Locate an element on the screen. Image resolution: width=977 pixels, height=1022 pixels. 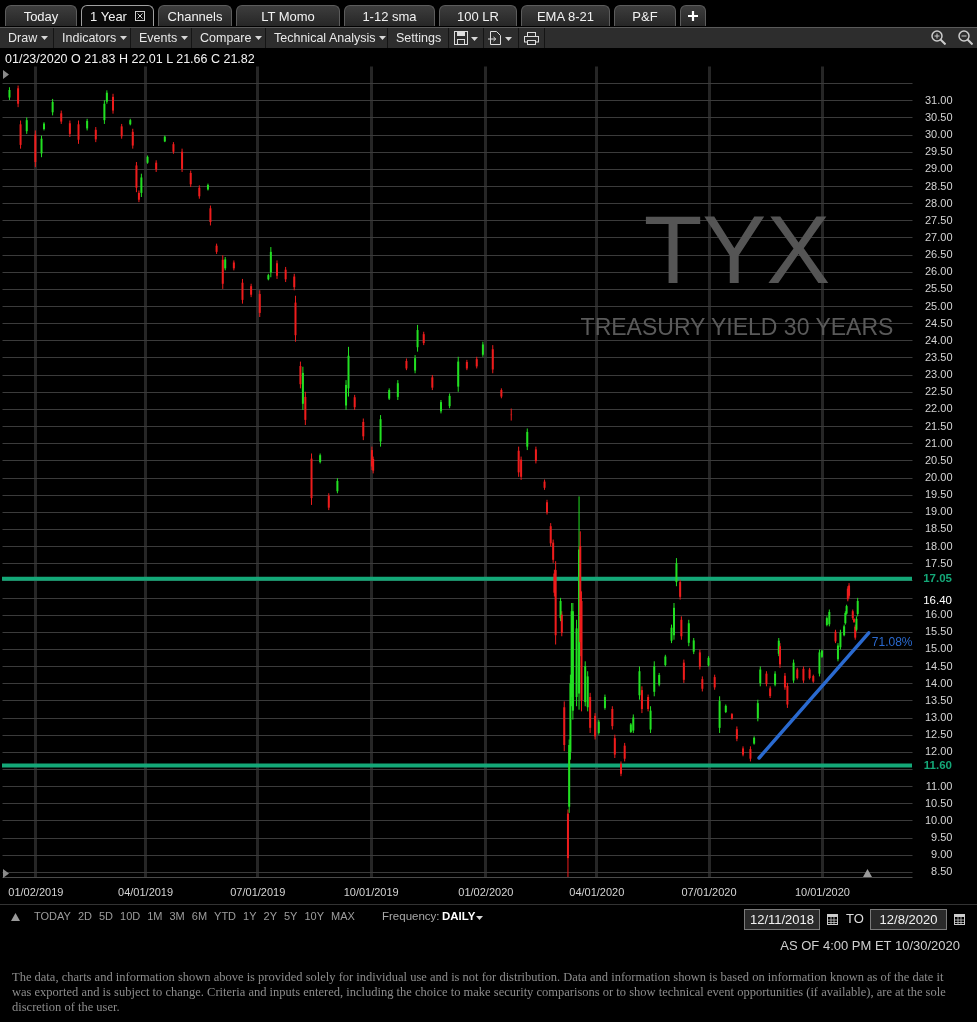
text: TREASURY YIELD 30 YEARS is located at coordinates (737, 327).